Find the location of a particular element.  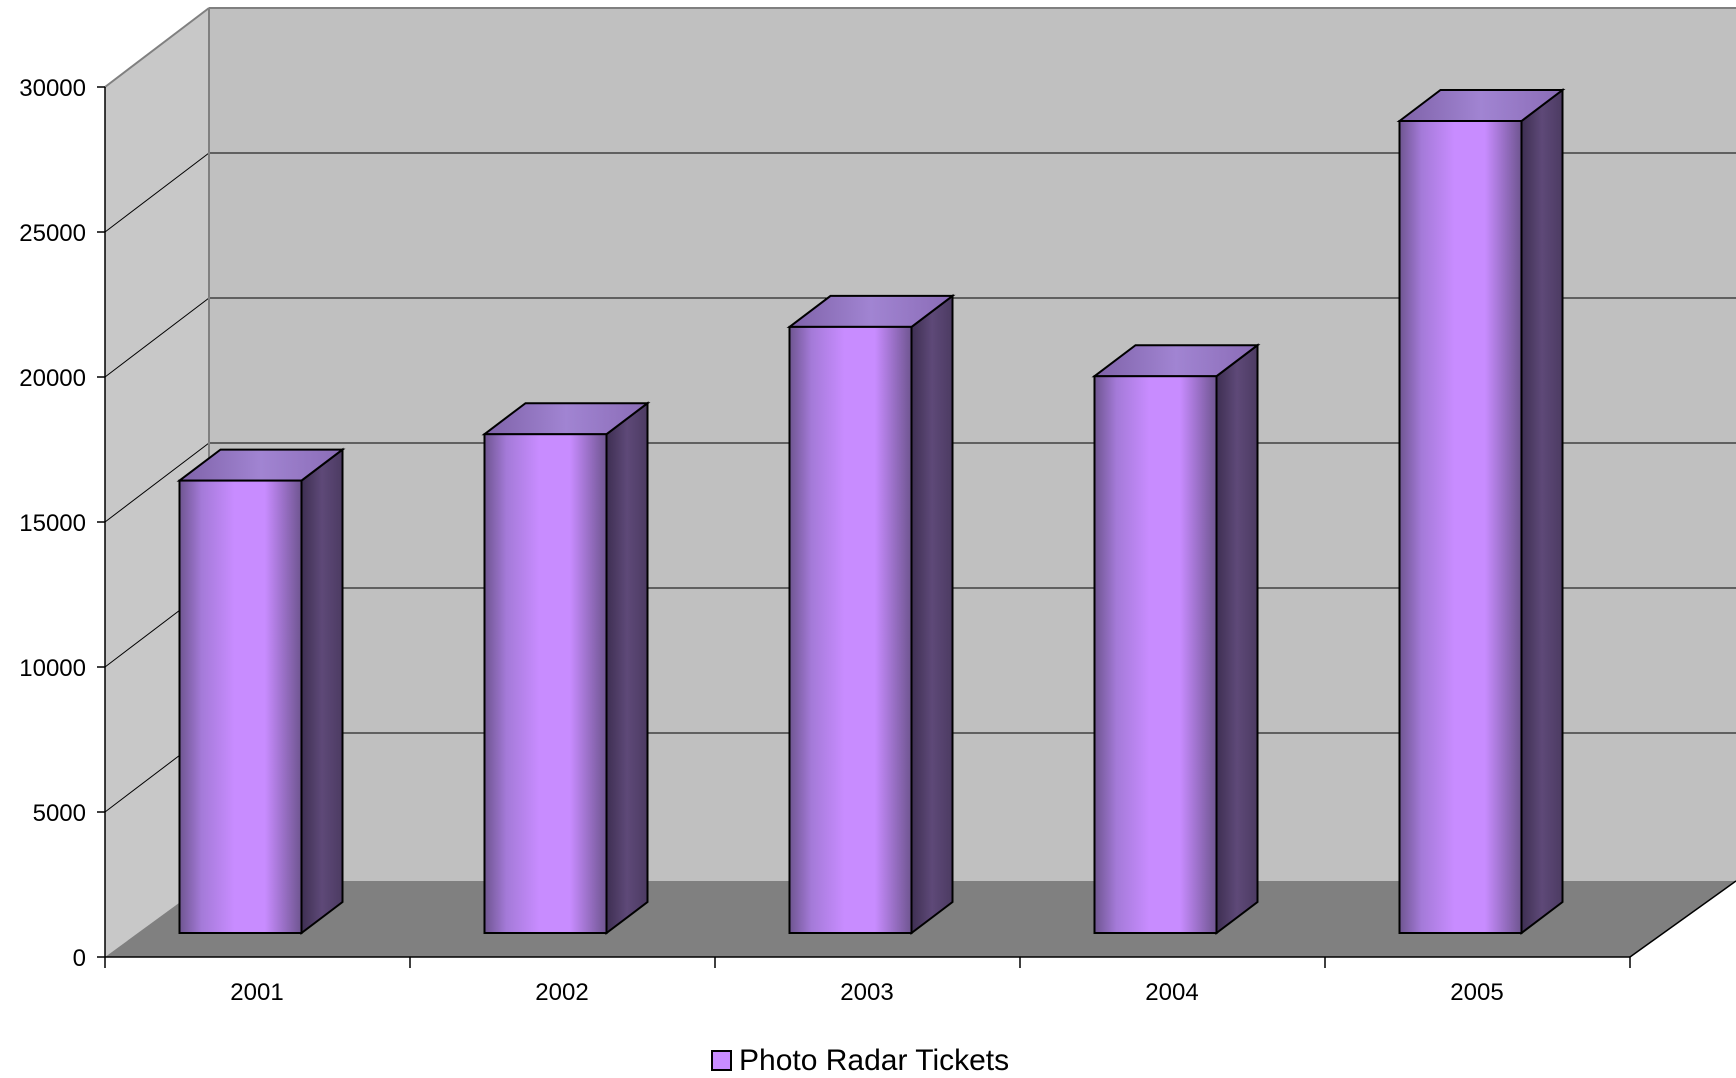

x-axis is located at coordinates (920, 924).